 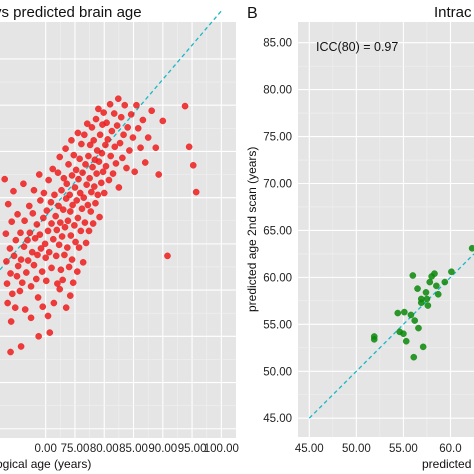 What do you see at coordinates (277, 278) in the screenshot?
I see `y-tick-label: 60.00` at bounding box center [277, 278].